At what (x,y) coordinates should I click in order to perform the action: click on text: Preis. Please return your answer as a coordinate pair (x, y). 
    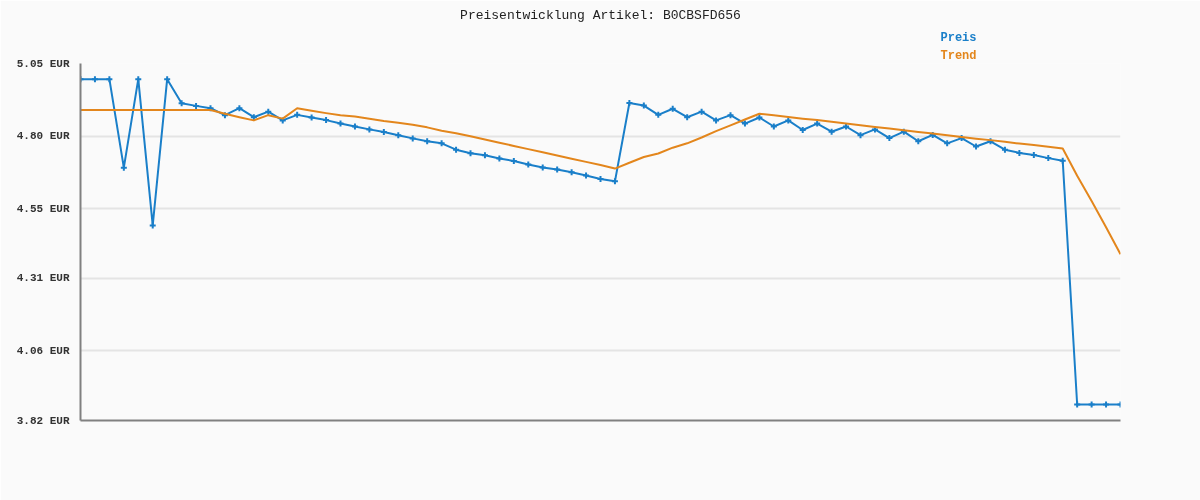
    Looking at the image, I should click on (958, 37).